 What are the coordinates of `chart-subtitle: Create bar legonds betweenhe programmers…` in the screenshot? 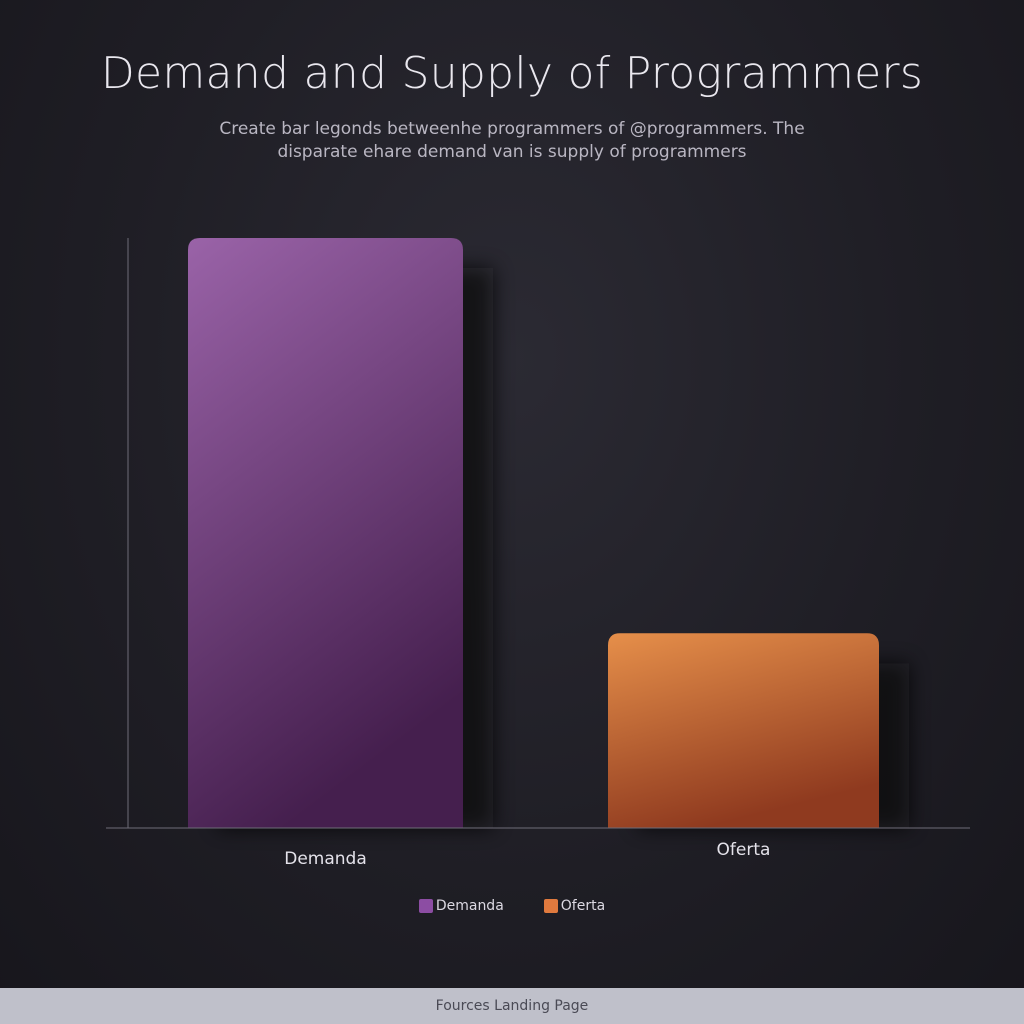 It's located at (512, 140).